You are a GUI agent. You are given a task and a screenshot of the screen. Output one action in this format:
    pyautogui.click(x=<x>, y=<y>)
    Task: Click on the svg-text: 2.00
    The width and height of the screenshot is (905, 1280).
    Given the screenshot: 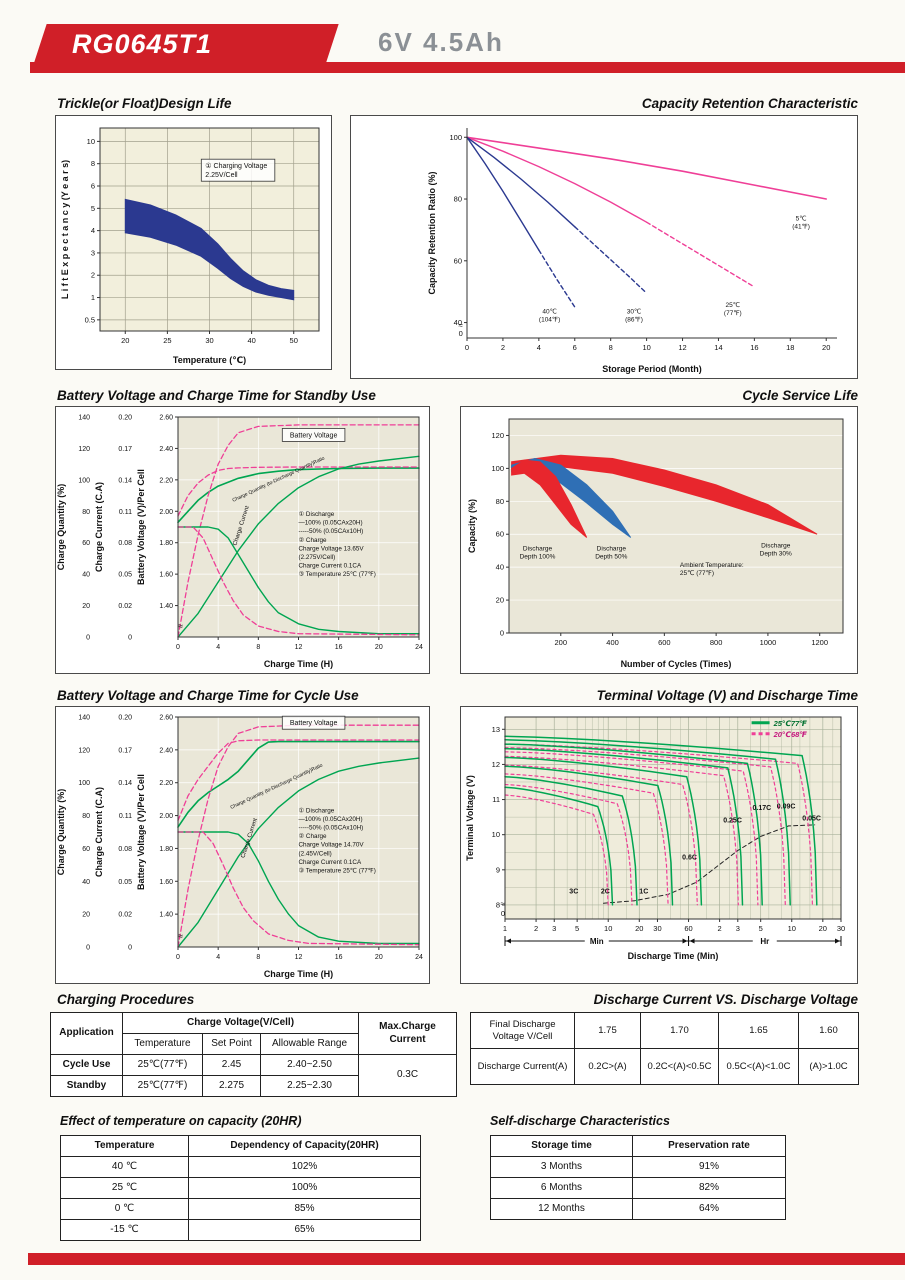 What is the action you would take?
    pyautogui.click(x=166, y=512)
    